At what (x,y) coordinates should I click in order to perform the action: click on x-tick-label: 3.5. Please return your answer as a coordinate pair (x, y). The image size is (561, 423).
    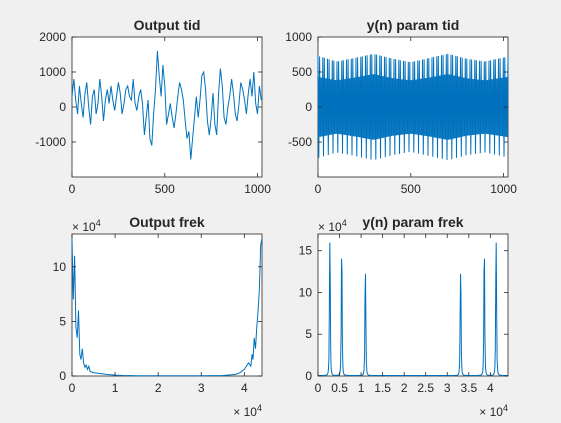
    Looking at the image, I should click on (468, 388).